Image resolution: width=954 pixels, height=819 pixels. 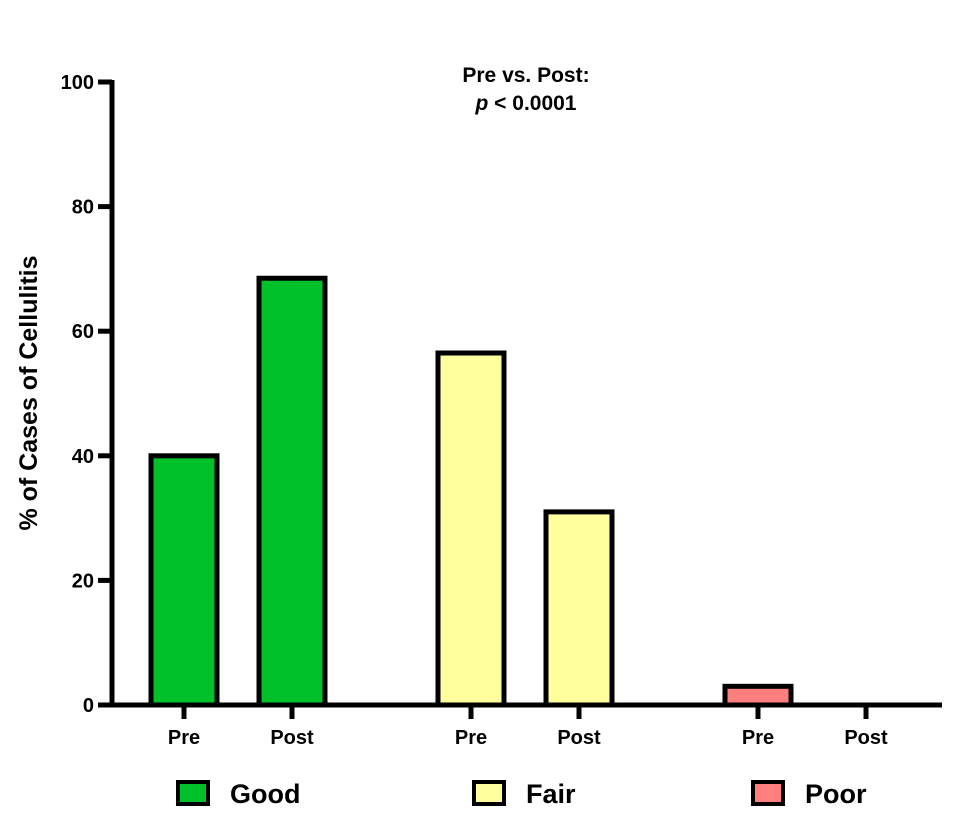 What do you see at coordinates (292, 491) in the screenshot?
I see `bar-good-post` at bounding box center [292, 491].